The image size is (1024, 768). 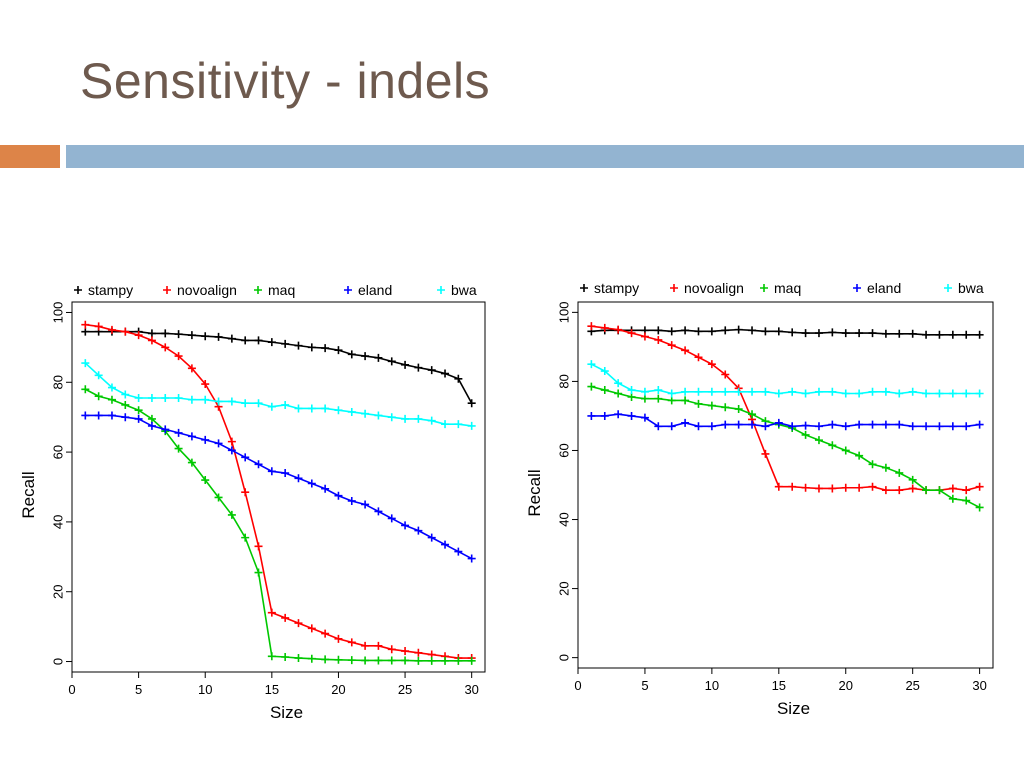 I want to click on accent-bar-blue, so click(x=545, y=156).